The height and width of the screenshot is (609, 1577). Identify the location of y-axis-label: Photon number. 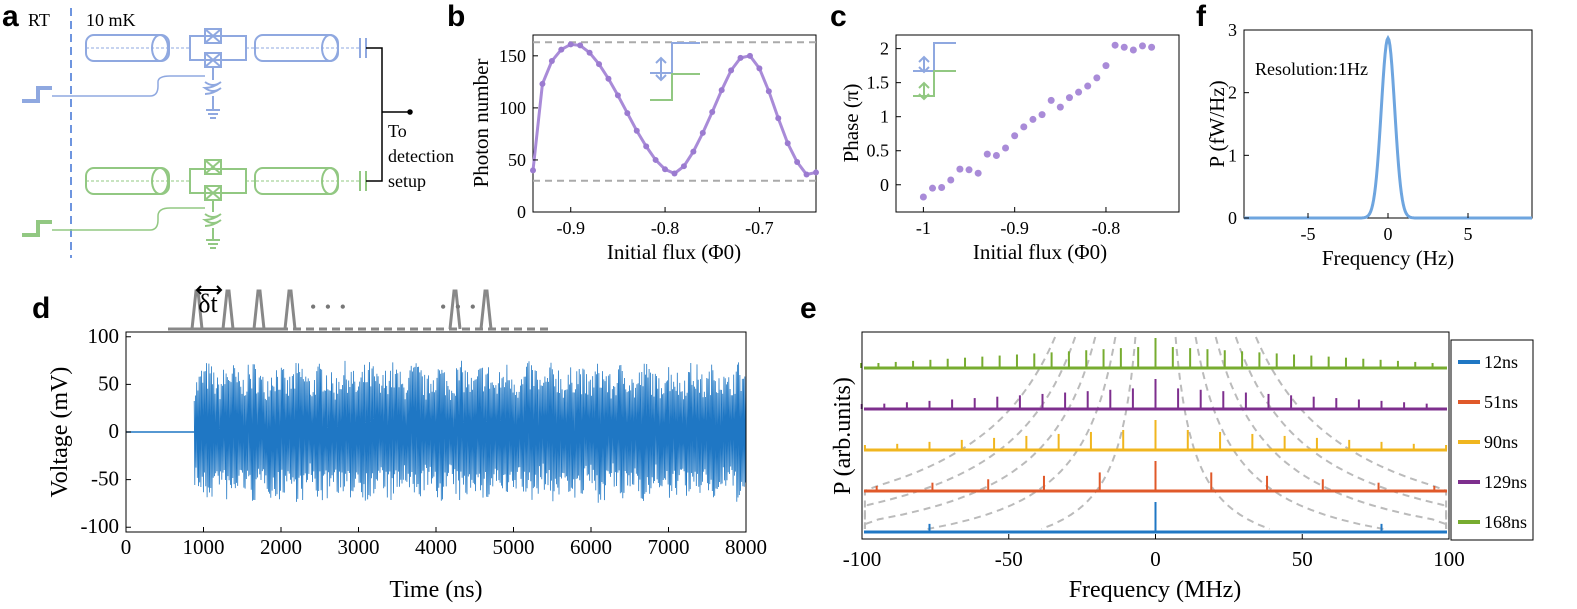
(481, 123).